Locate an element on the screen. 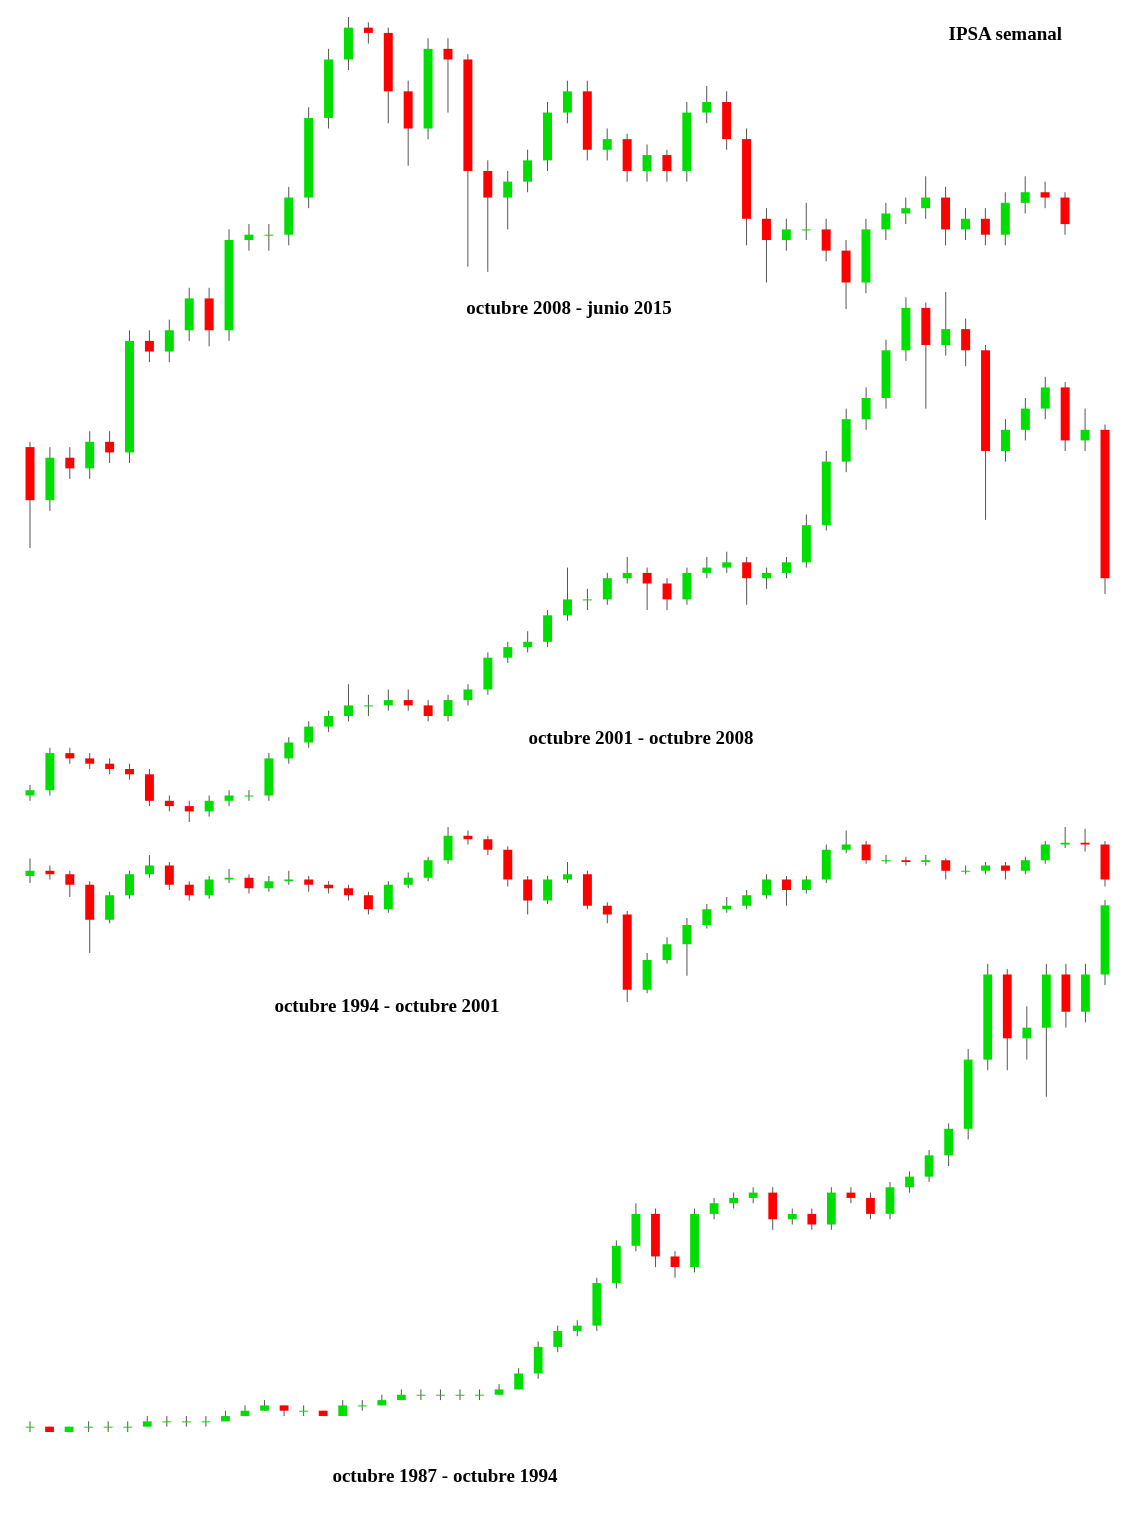 This screenshot has height=1516, width=1148. text: octubre 1994 - octubre 2001 is located at coordinates (387, 1005).